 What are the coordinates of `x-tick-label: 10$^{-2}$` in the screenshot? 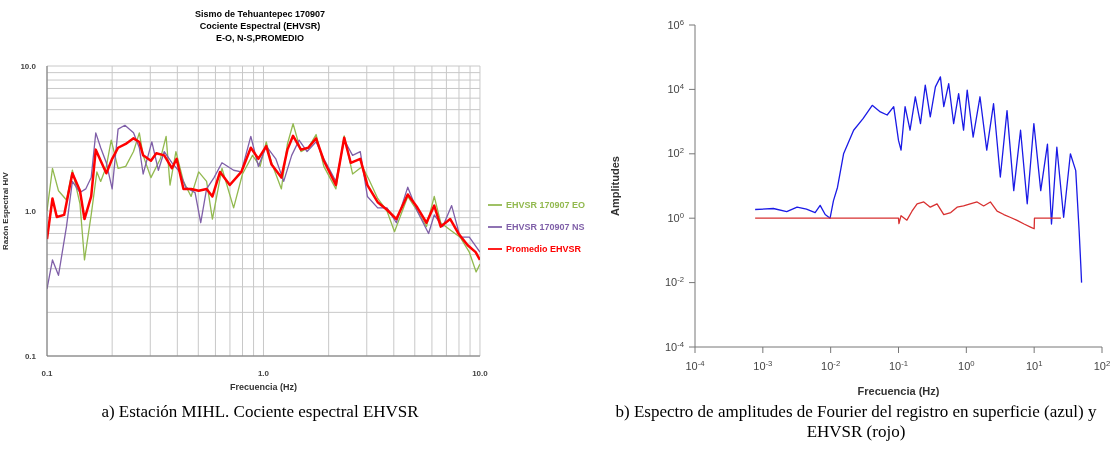 It's located at (831, 365).